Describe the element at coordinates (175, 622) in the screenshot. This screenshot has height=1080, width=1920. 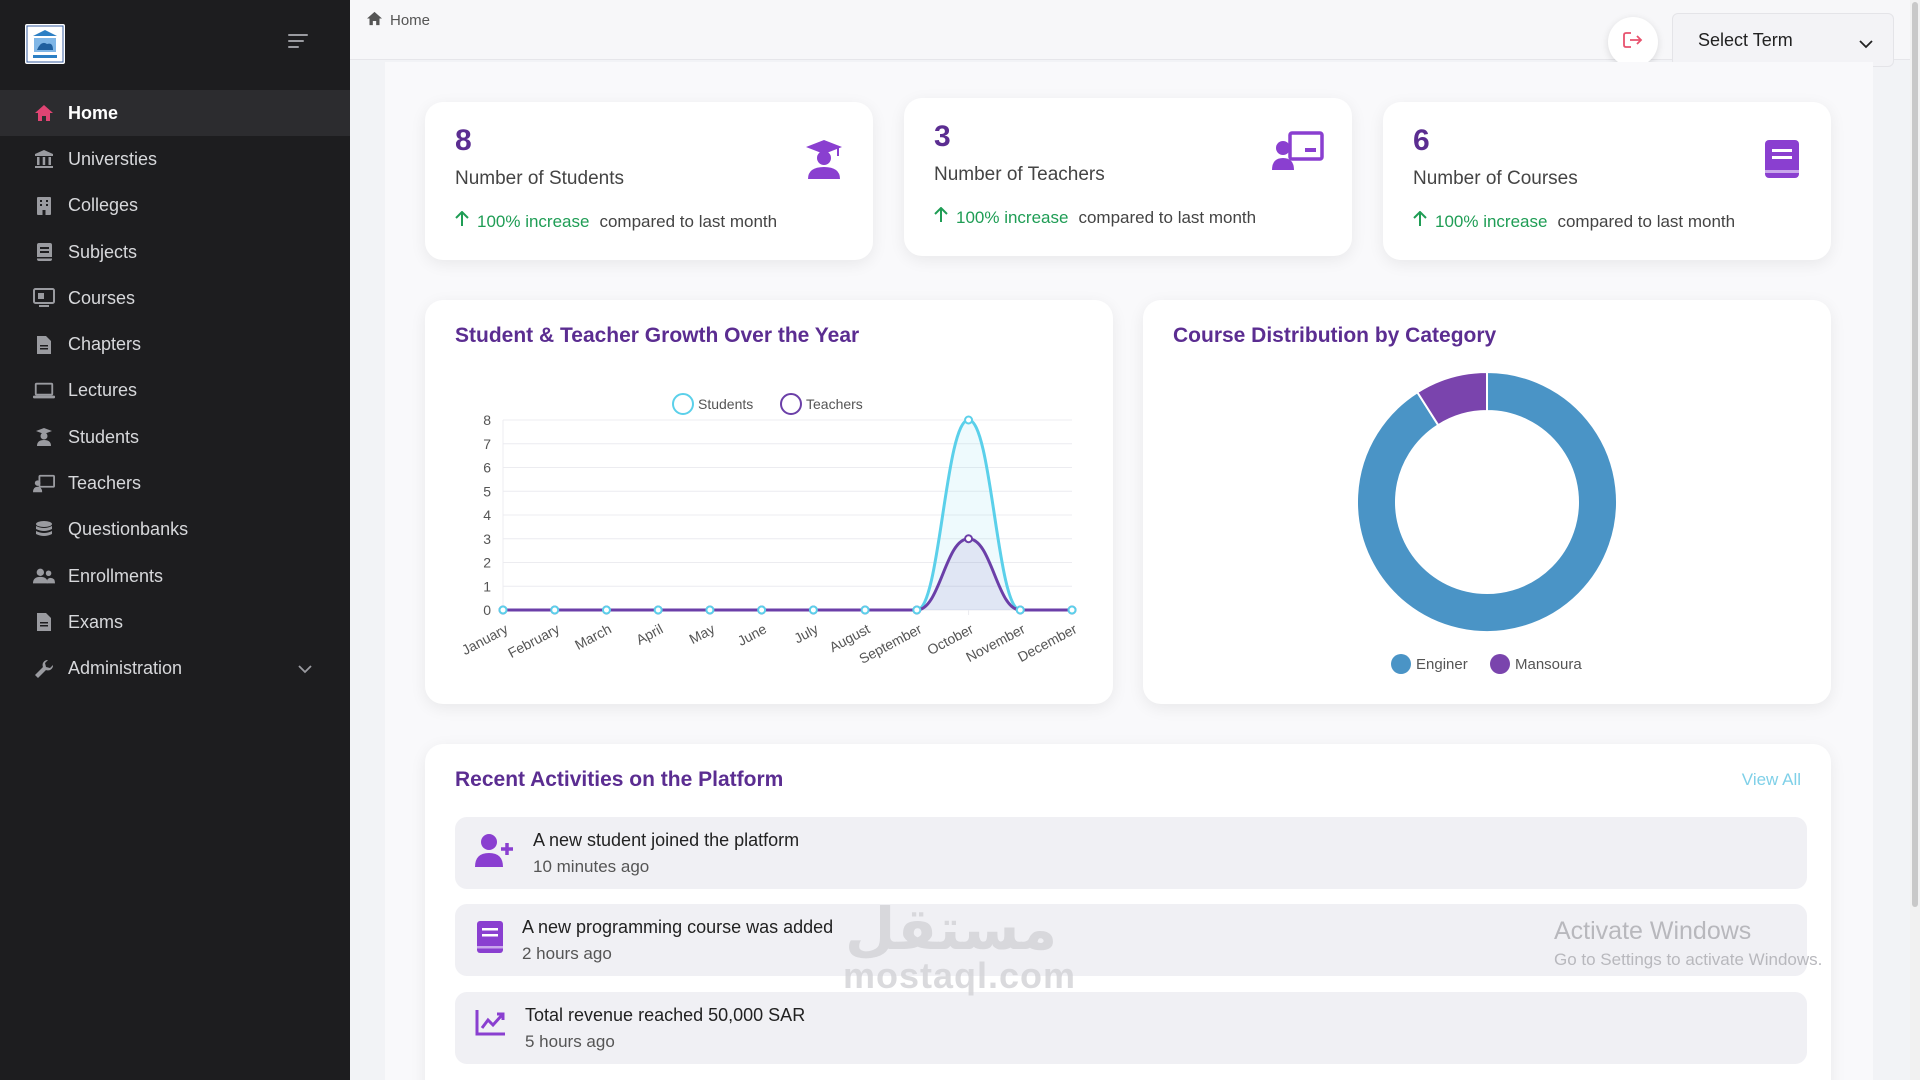
I see `sidebar-item-exams: Exams` at that location.